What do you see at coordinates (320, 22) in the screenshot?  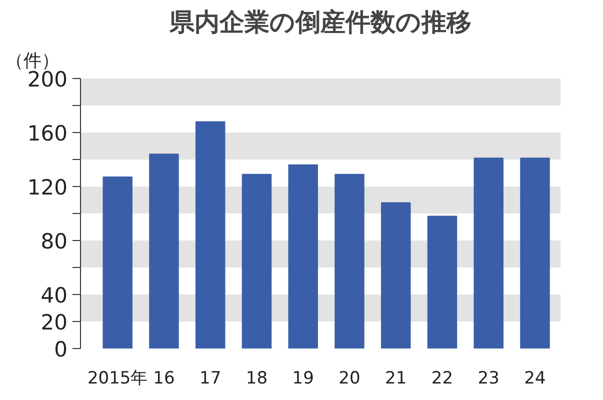 I see `chart-title: 県内企業の倒産件数の推移` at bounding box center [320, 22].